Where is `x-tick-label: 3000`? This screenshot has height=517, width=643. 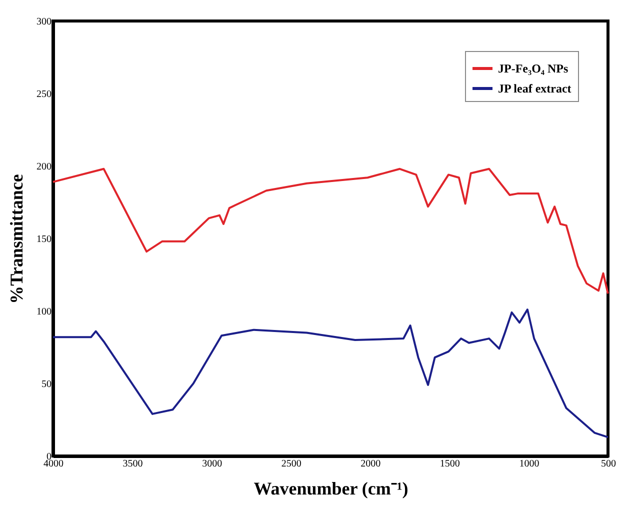 x-tick-label: 3000 is located at coordinates (212, 464).